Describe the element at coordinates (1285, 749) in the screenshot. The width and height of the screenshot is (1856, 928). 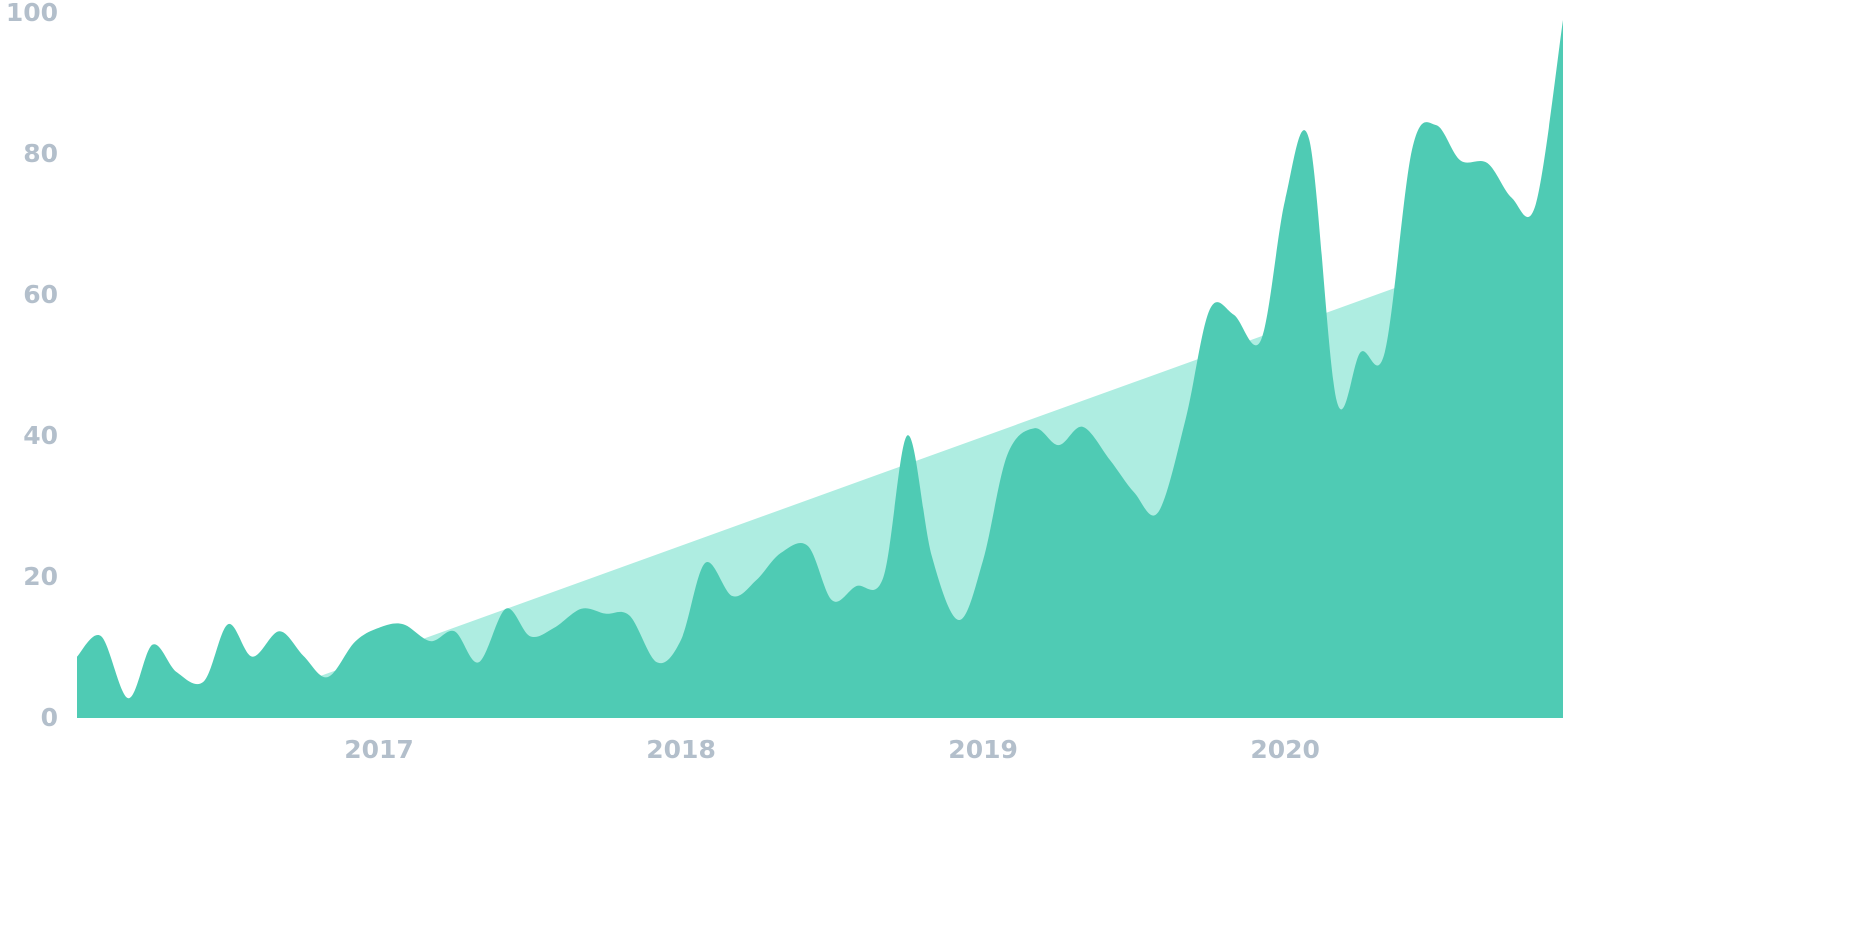
I see `x-tick-label: 2020` at that location.